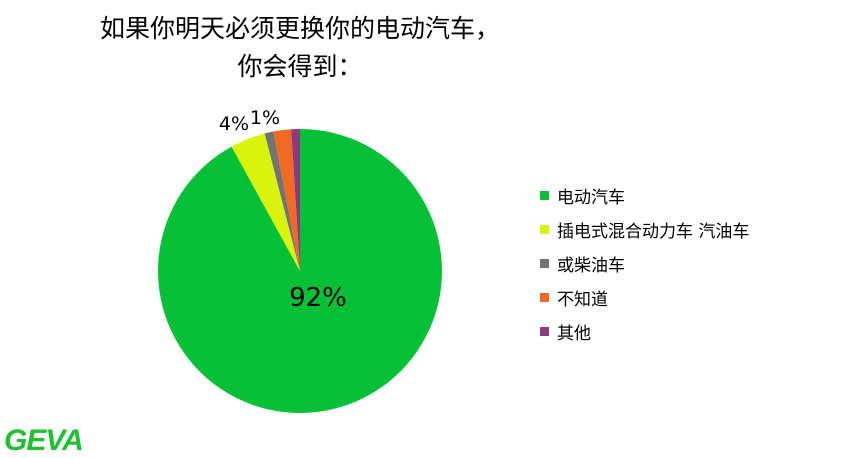  What do you see at coordinates (582, 299) in the screenshot?
I see `legend-label: 不知道` at bounding box center [582, 299].